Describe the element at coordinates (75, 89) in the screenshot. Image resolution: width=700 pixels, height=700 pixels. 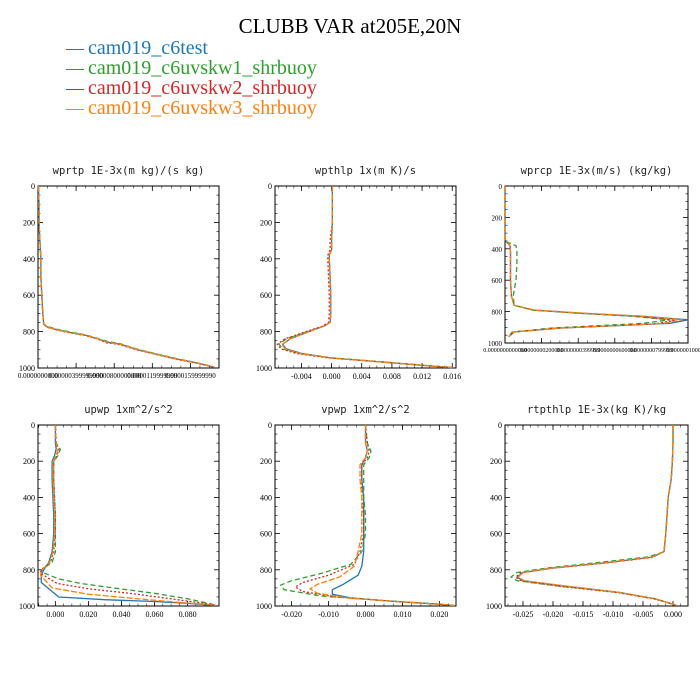
I see `legend-swatch-red` at that location.